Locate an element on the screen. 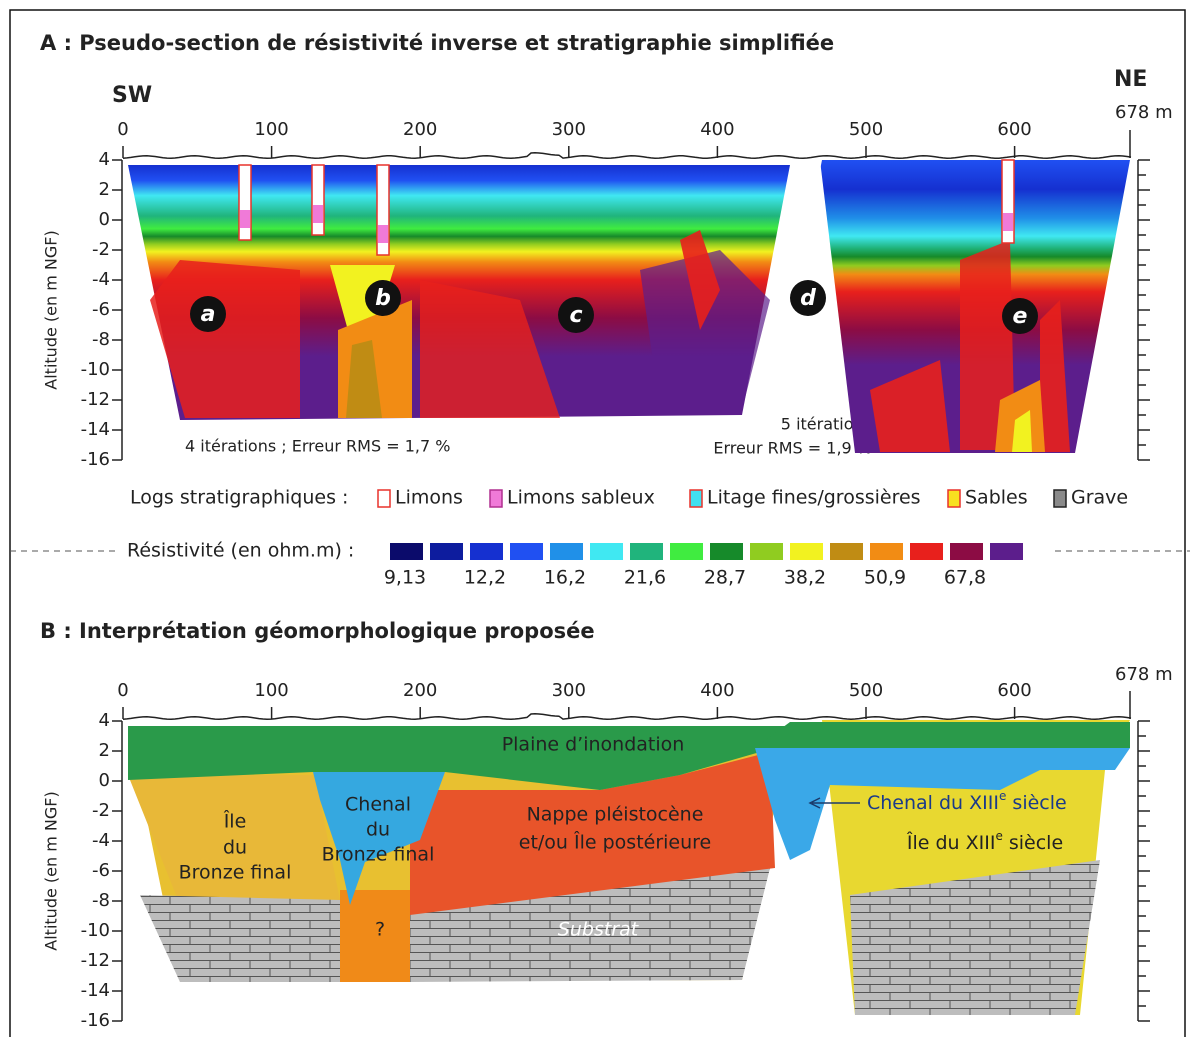 This screenshot has height=1037, width=1195. legend-label: Limons is located at coordinates (429, 498).